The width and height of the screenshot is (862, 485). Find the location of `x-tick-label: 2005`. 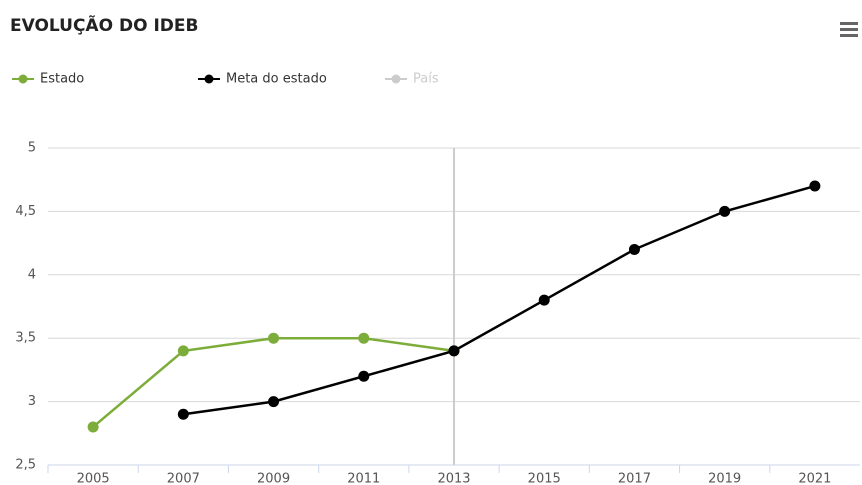

x-tick-label: 2005 is located at coordinates (93, 478).